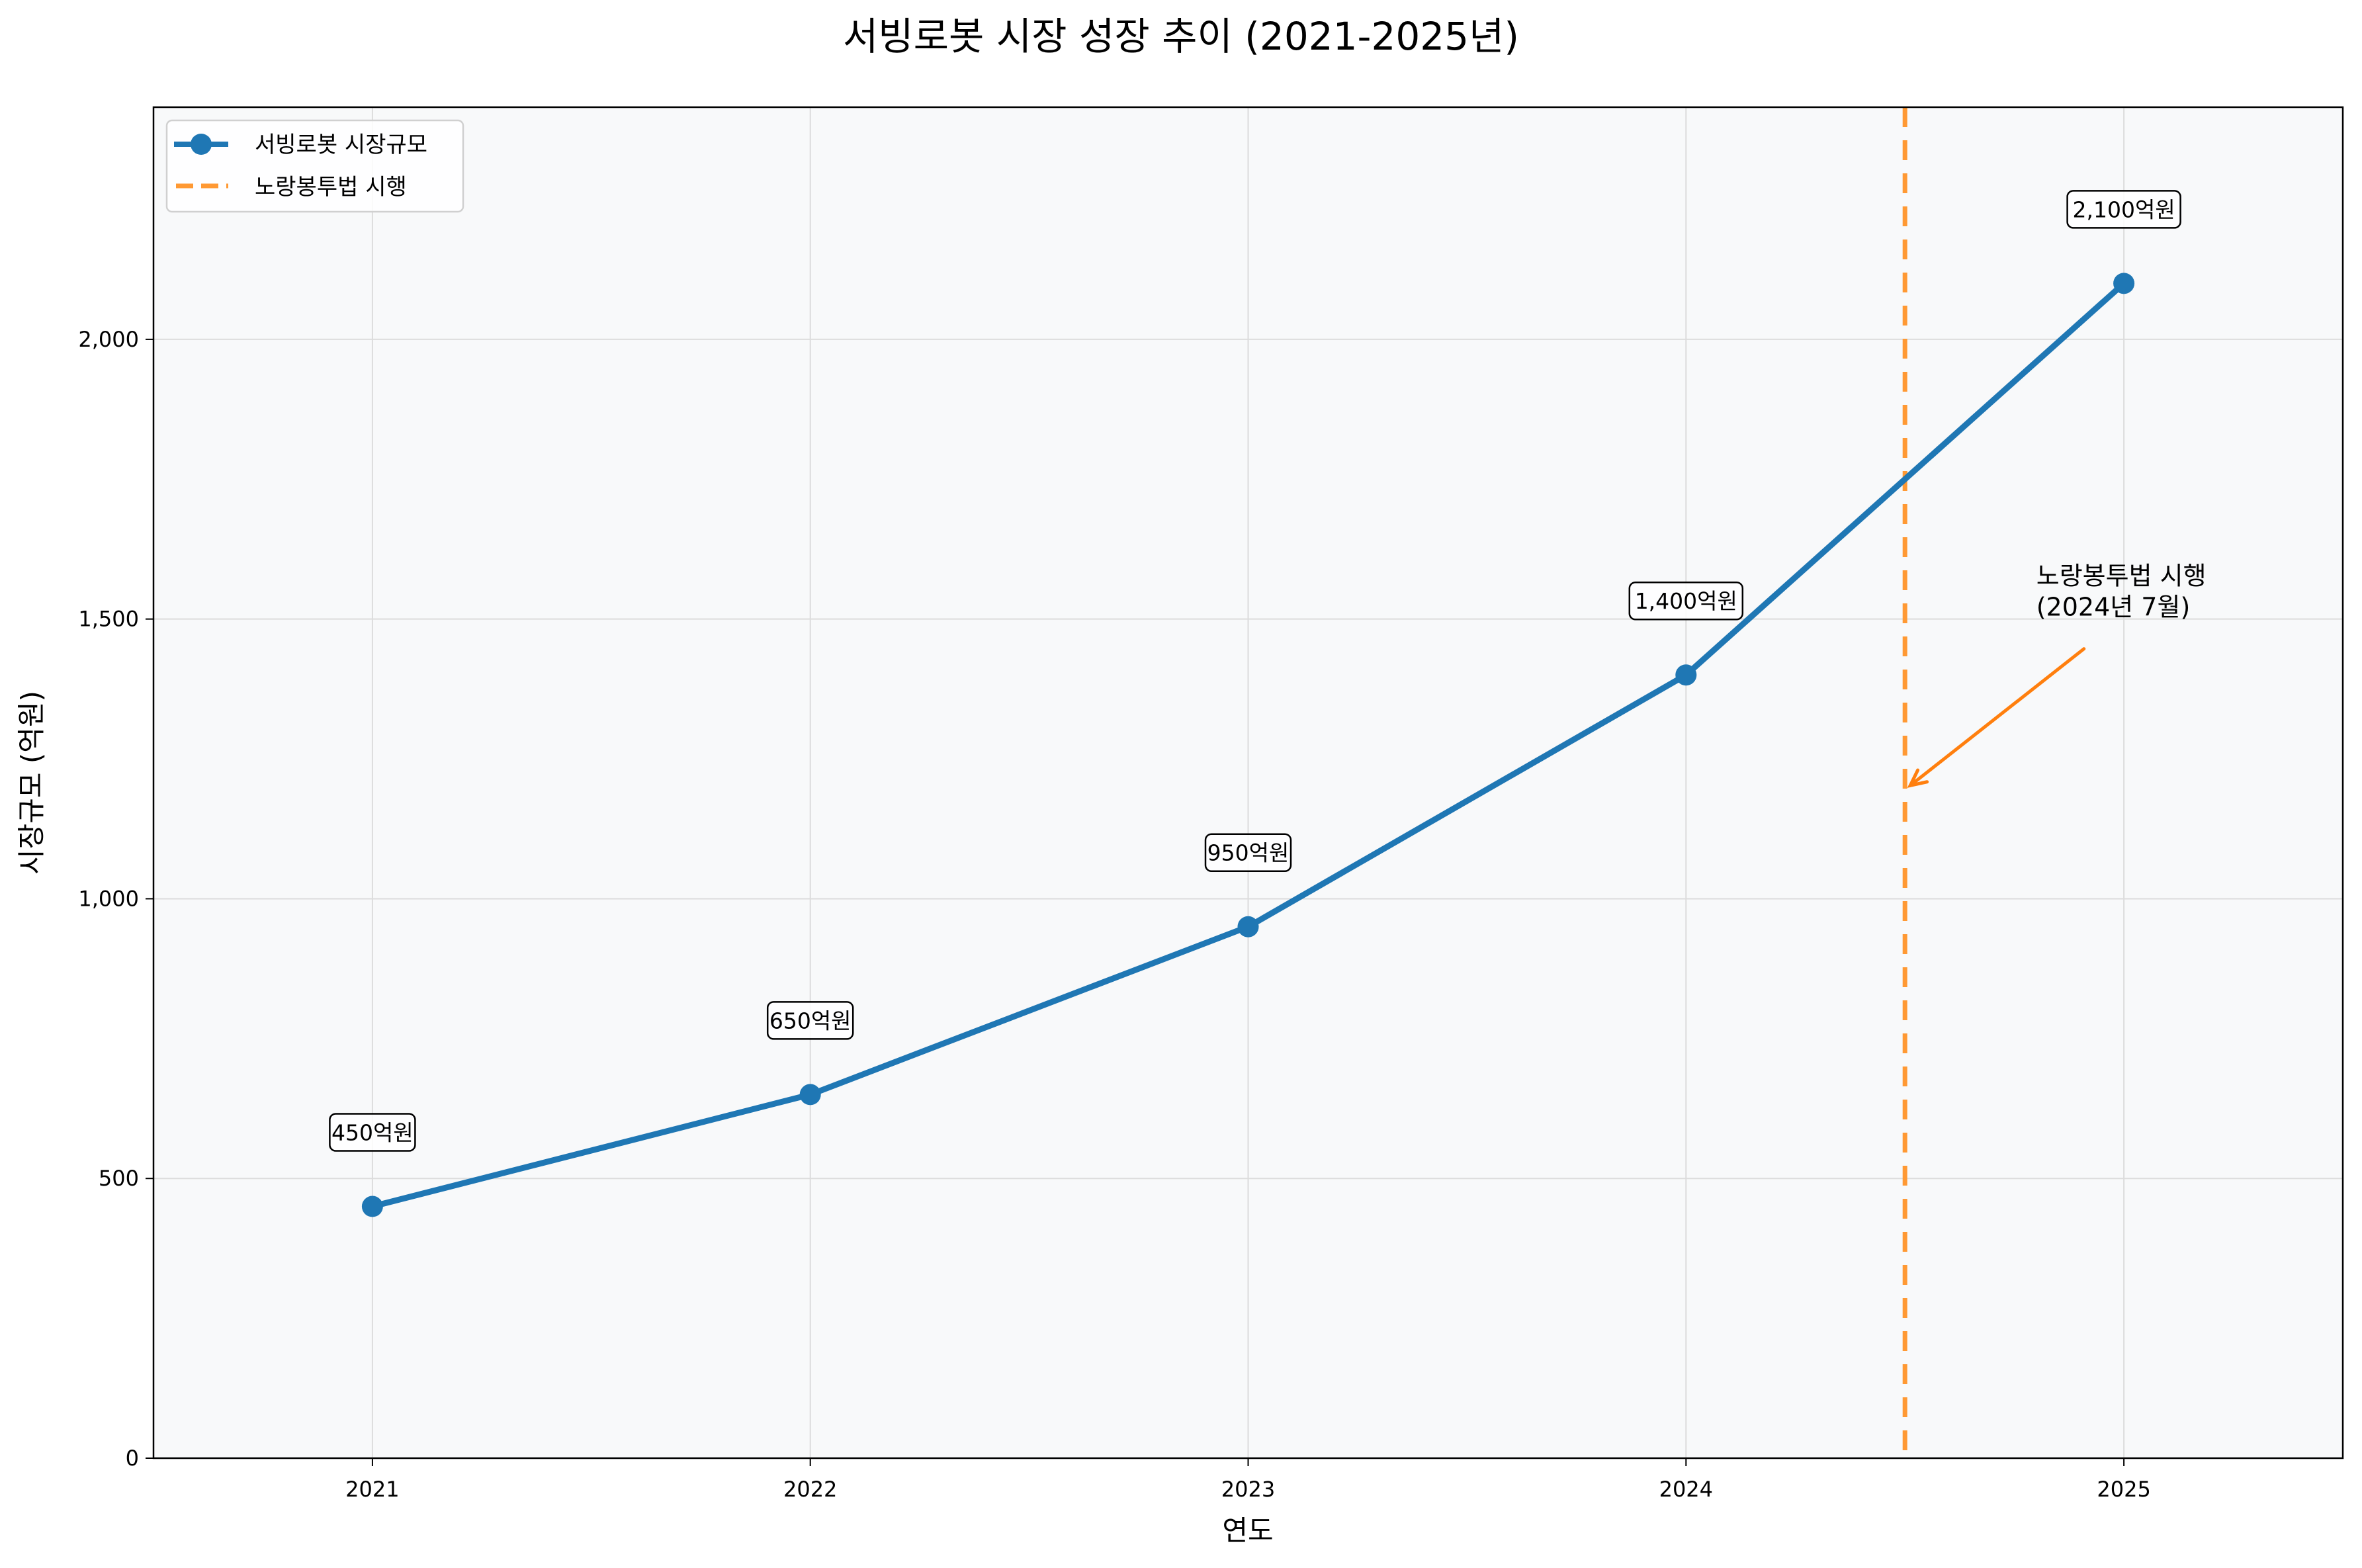 This screenshot has height=1568, width=2362. What do you see at coordinates (1248, 1490) in the screenshot?
I see `x-tick-label: 2023` at bounding box center [1248, 1490].